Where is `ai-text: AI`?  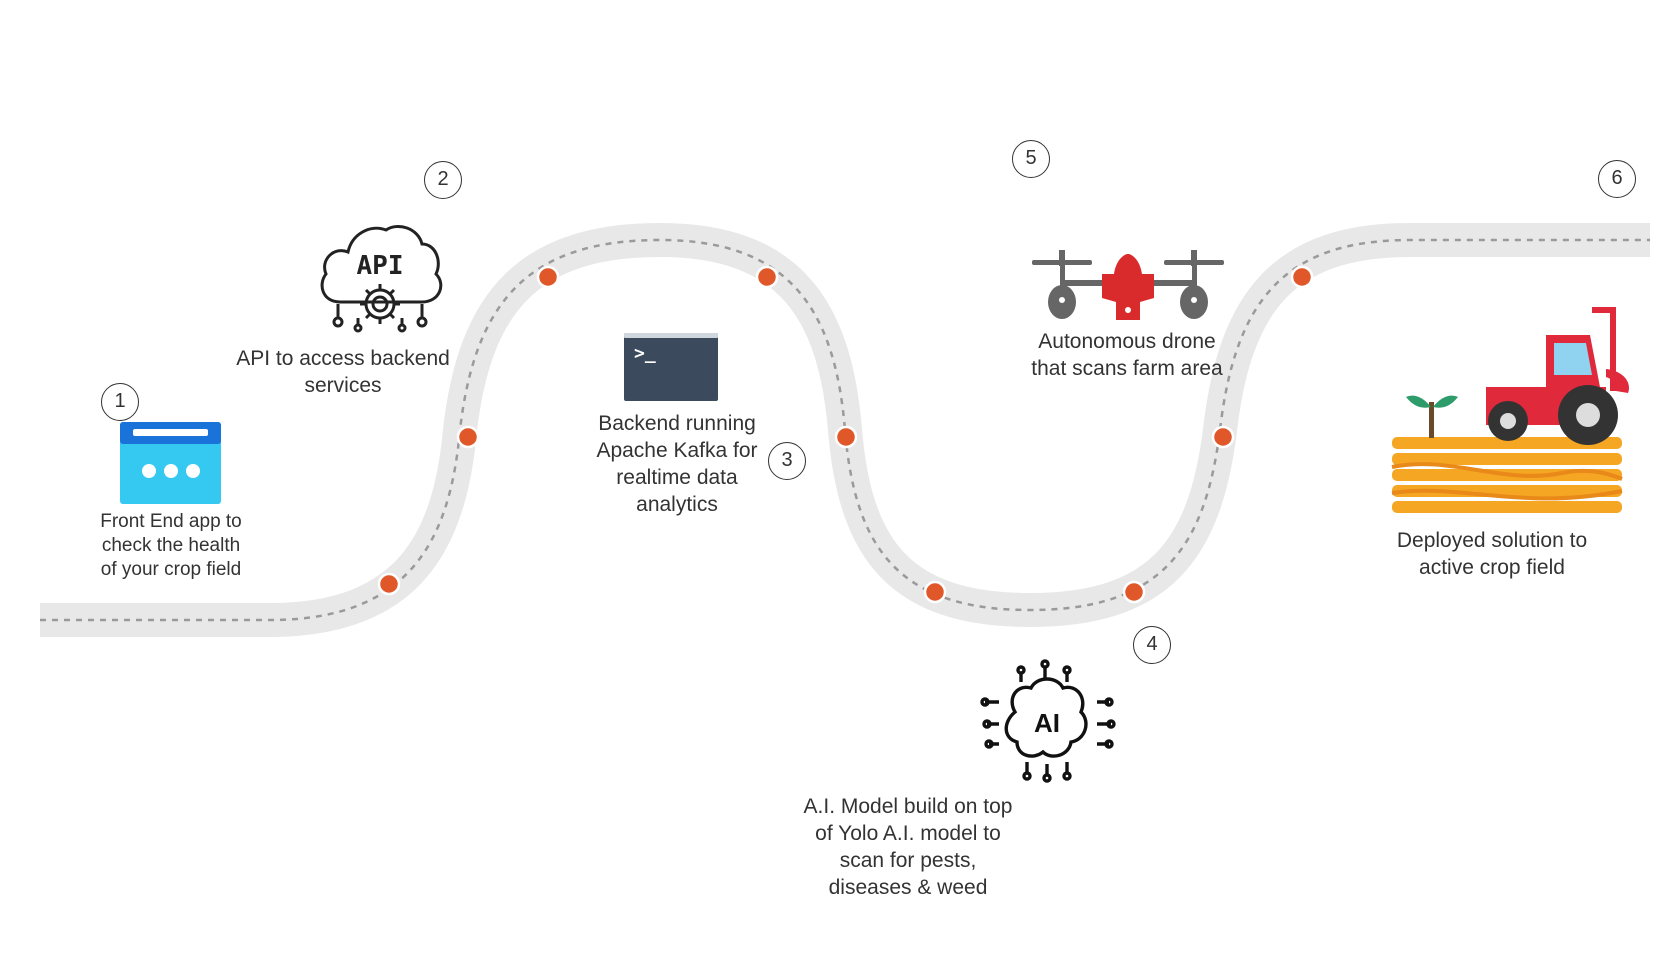
ai-text: AI is located at coordinates (1047, 723).